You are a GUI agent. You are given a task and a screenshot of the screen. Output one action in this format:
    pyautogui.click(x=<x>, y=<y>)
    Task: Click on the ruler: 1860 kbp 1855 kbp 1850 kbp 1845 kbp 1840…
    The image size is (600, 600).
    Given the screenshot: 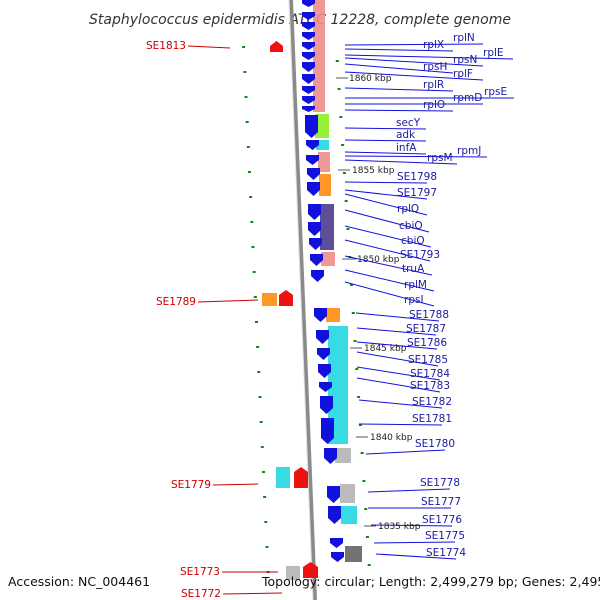 What is the action you would take?
    pyautogui.click(x=378, y=303)
    